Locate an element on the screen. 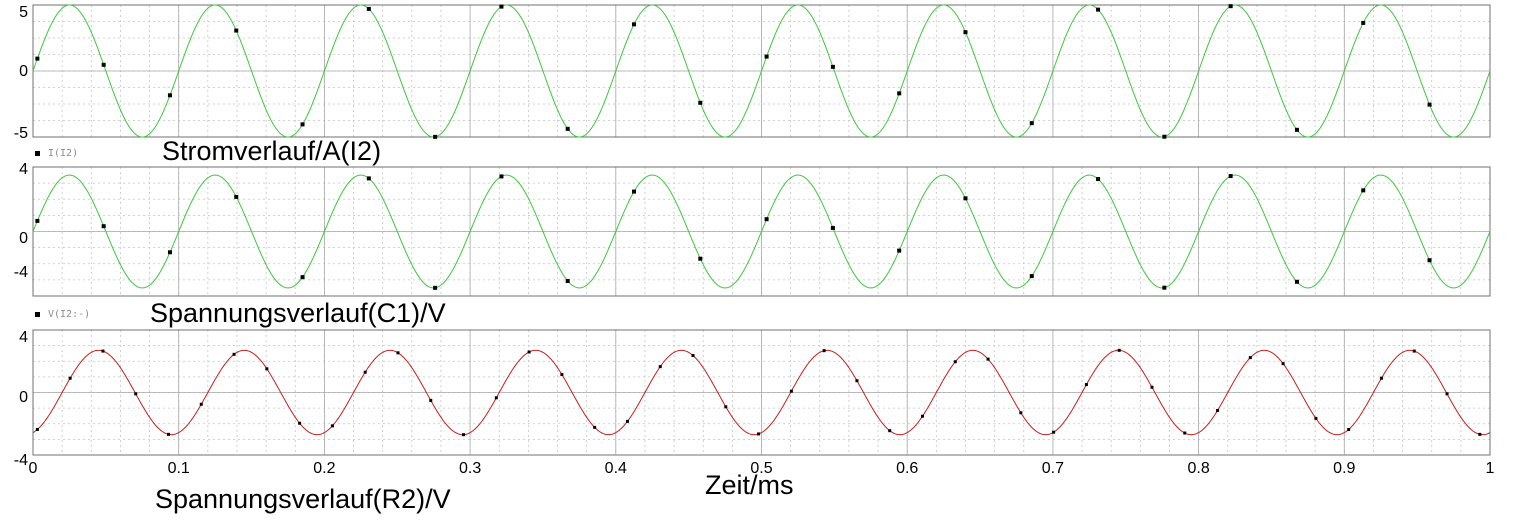 This screenshot has width=1535, height=522. x-tick-label: 0.1 is located at coordinates (179, 468).